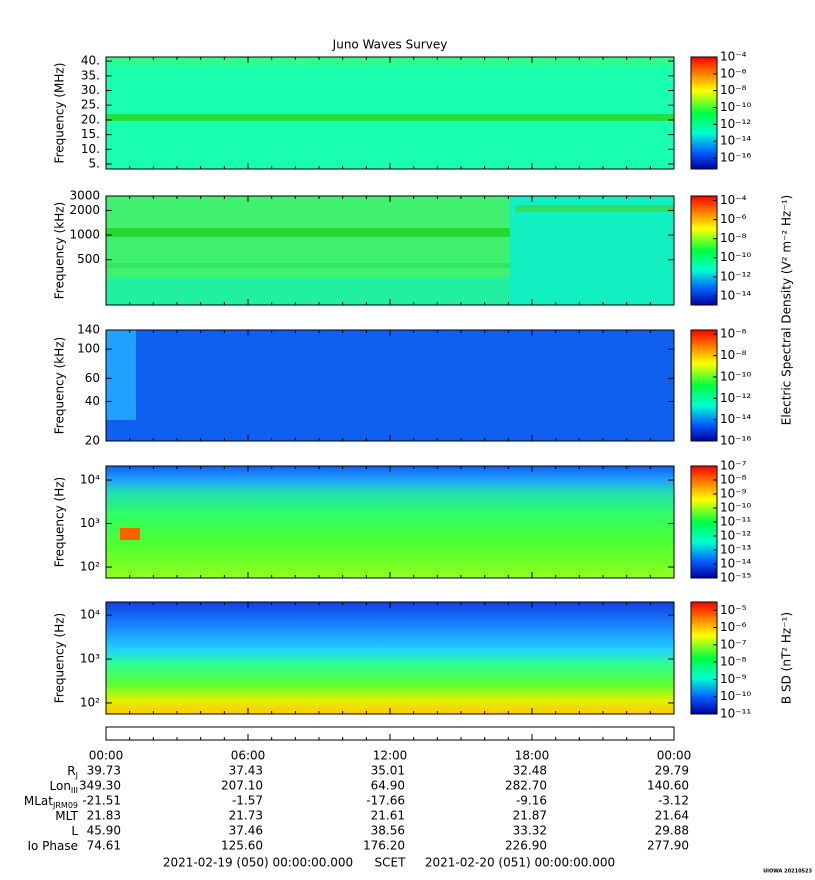 This screenshot has width=815, height=880. Describe the element at coordinates (384, 846) in the screenshot. I see `ephemeris-value: 176.20` at that location.